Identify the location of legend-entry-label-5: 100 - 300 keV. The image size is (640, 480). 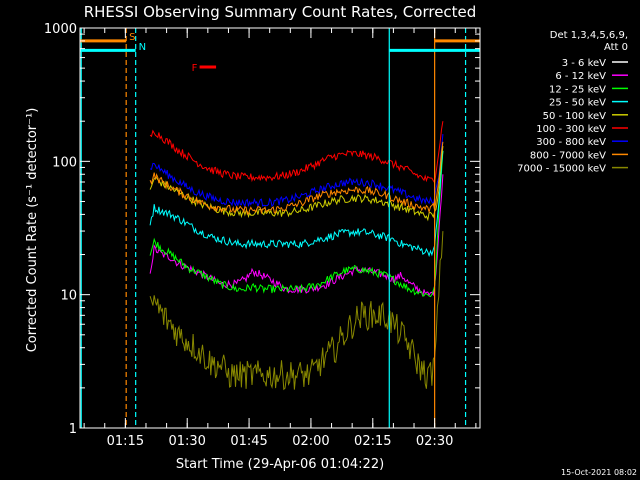
(571, 129).